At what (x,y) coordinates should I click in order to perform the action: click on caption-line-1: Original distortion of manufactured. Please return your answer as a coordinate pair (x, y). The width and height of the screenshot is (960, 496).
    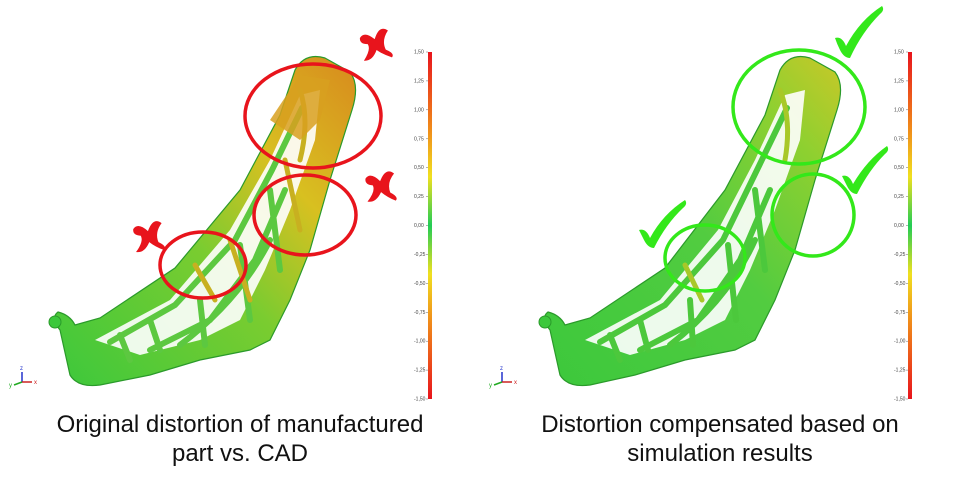
    Looking at the image, I should click on (240, 424).